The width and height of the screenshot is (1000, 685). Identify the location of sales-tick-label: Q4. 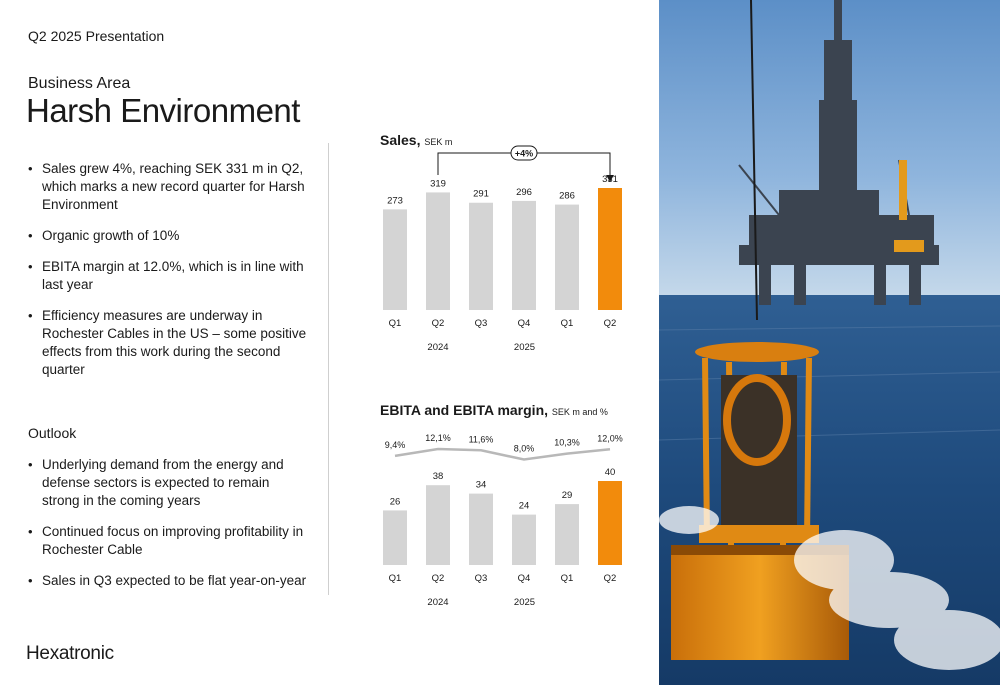
(524, 323).